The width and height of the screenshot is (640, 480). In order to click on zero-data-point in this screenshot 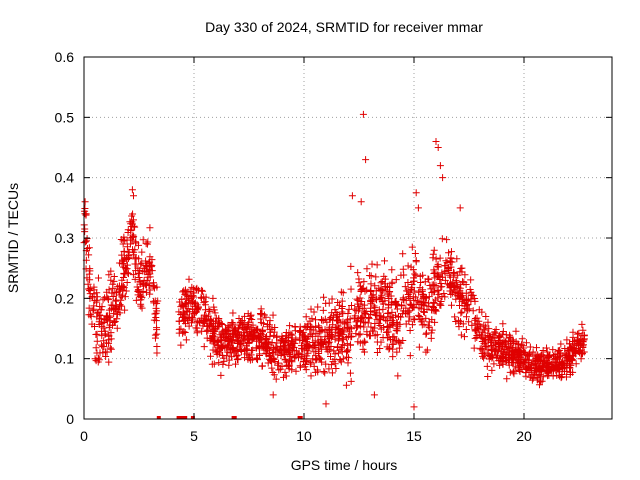, I will do `click(300, 417)`.